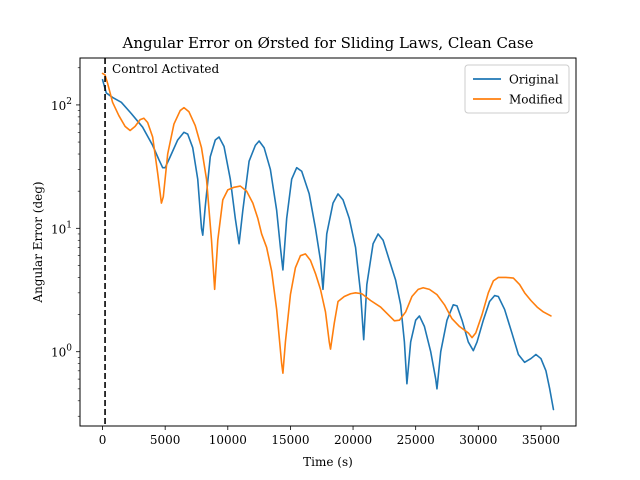 This screenshot has height=480, width=640. What do you see at coordinates (61, 352) in the screenshot?
I see `y-tick-label: 10⁰` at bounding box center [61, 352].